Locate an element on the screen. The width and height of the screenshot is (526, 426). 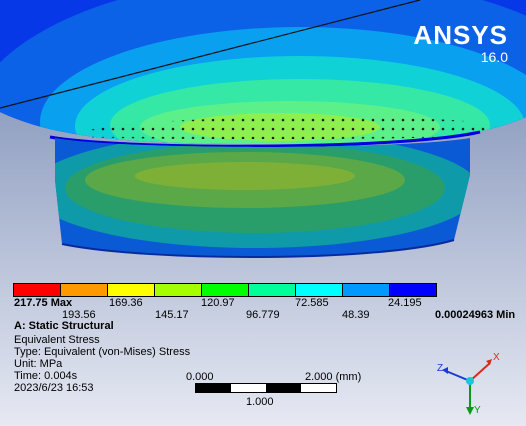
coordinate-triad: X Y Z is located at coordinates (470, 381).